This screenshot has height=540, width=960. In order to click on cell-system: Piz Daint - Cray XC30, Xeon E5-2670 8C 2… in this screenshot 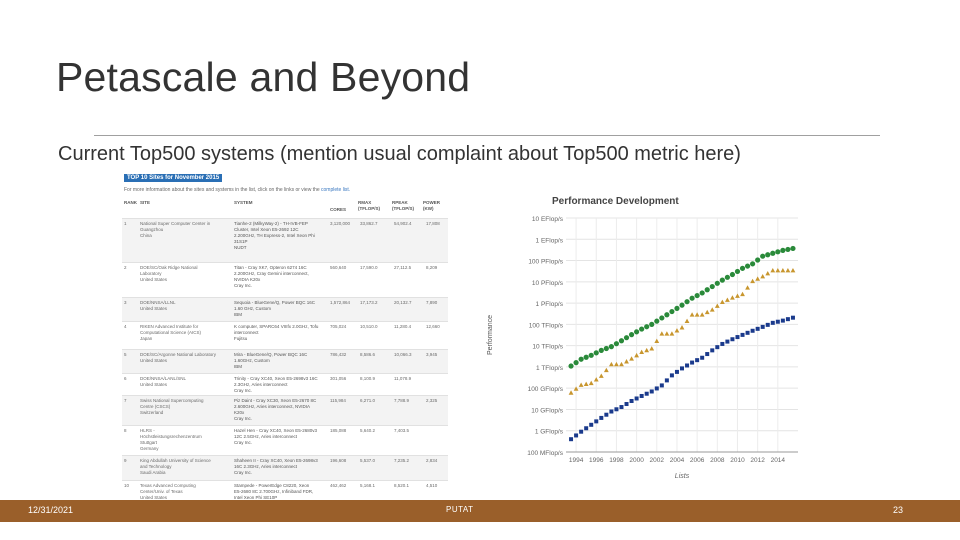, I will do `click(275, 409)`.